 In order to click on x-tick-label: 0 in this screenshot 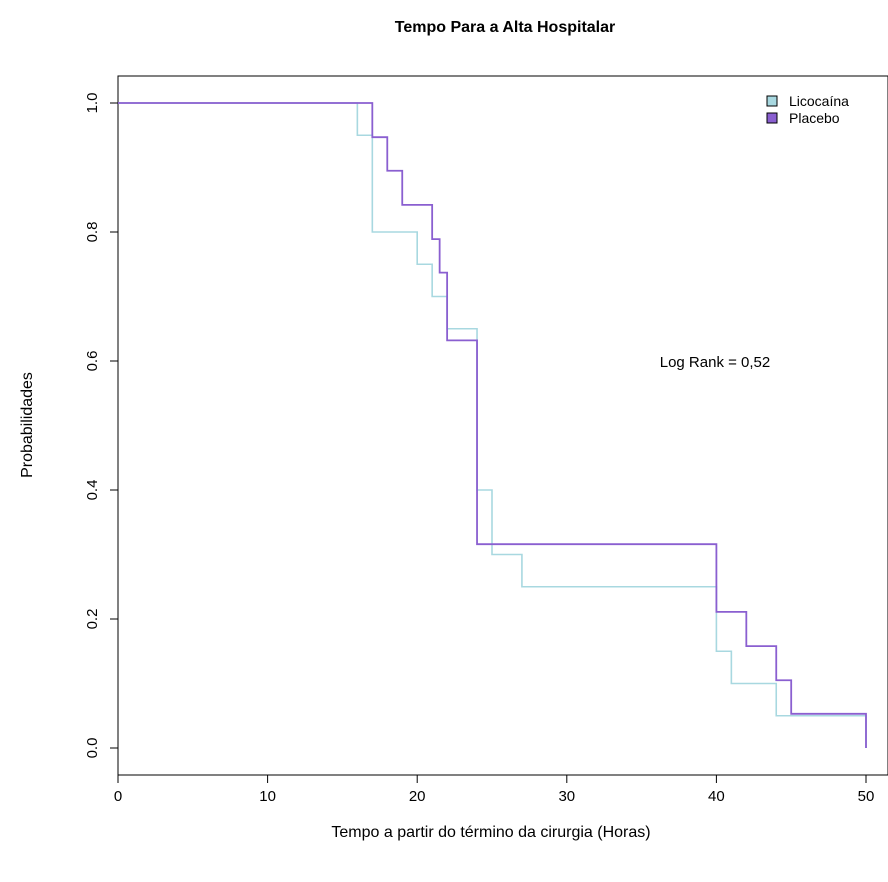, I will do `click(118, 796)`.